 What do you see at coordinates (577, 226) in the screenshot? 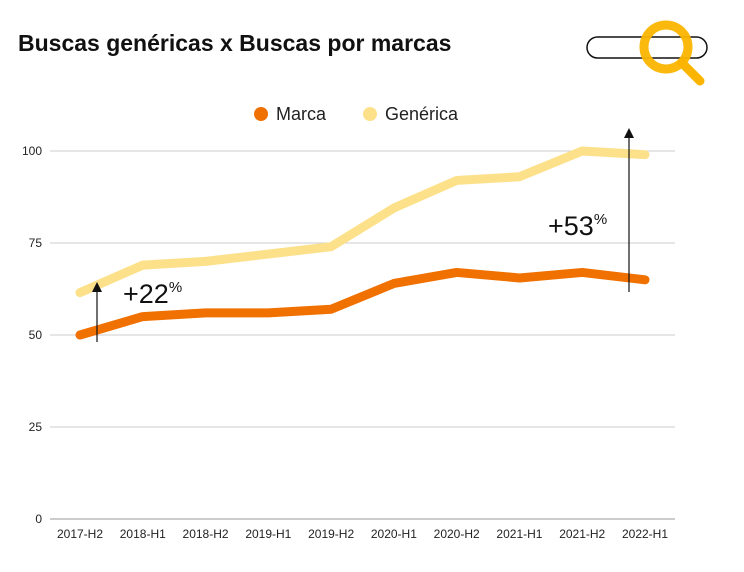
I see `annotation-53: +53%` at bounding box center [577, 226].